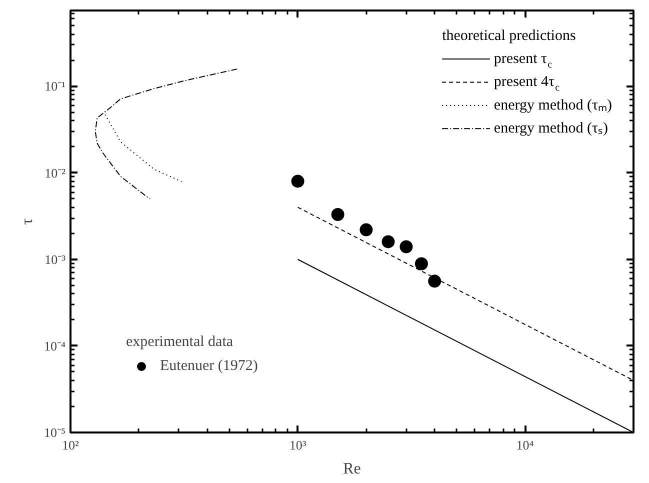  What do you see at coordinates (551, 128) in the screenshot?
I see `legend-label: energy method (τₛ)` at bounding box center [551, 128].